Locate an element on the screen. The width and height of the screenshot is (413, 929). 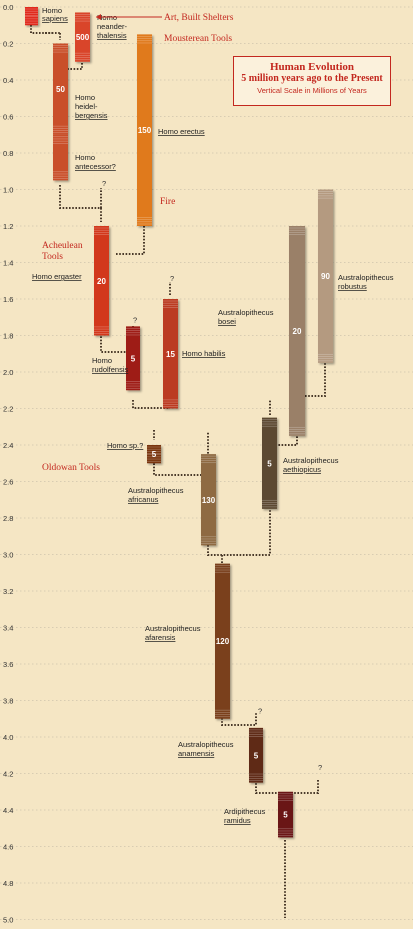
tool-annotation: Mousterean Tools is located at coordinates (198, 39).